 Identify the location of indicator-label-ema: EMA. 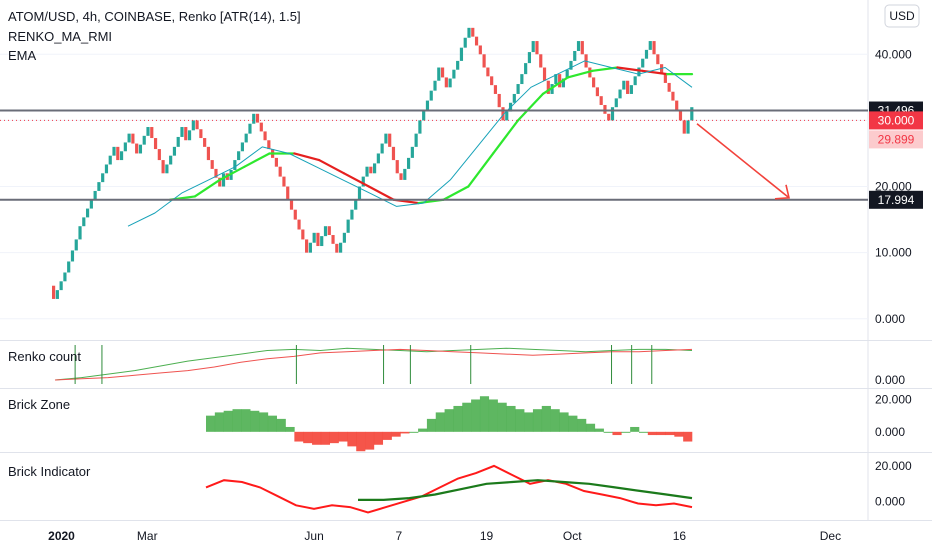
(22, 55).